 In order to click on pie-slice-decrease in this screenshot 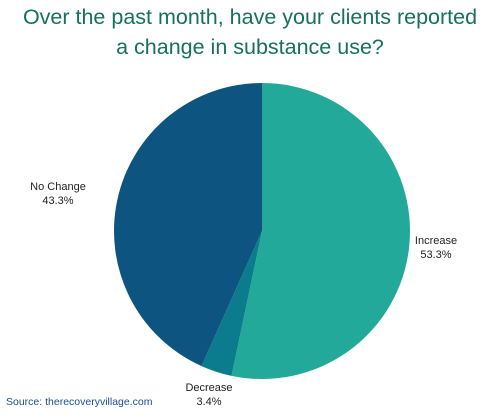, I will do `click(231, 303)`.